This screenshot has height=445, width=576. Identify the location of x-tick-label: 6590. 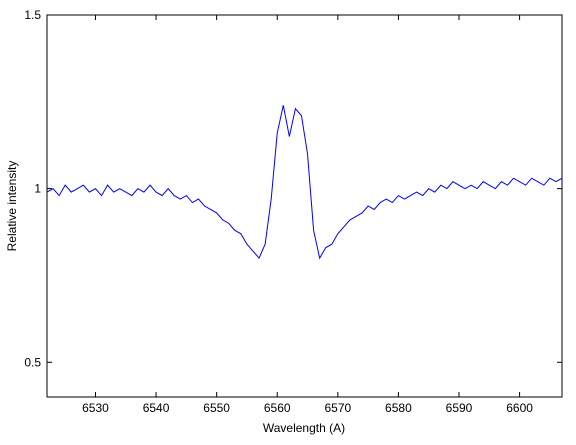
(459, 408).